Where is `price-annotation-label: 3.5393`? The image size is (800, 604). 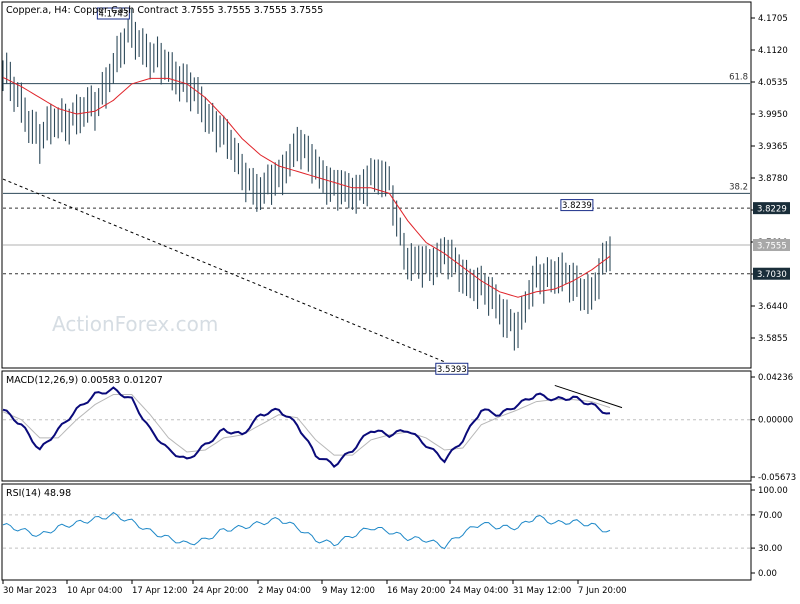 price-annotation-label: 3.5393 is located at coordinates (452, 370).